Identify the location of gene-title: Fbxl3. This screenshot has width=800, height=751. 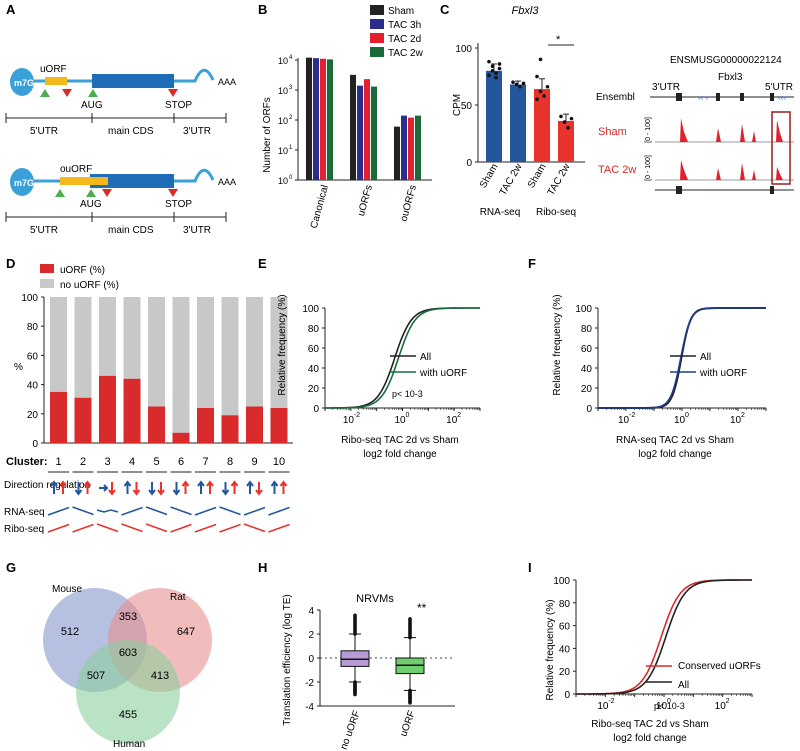
(526, 11).